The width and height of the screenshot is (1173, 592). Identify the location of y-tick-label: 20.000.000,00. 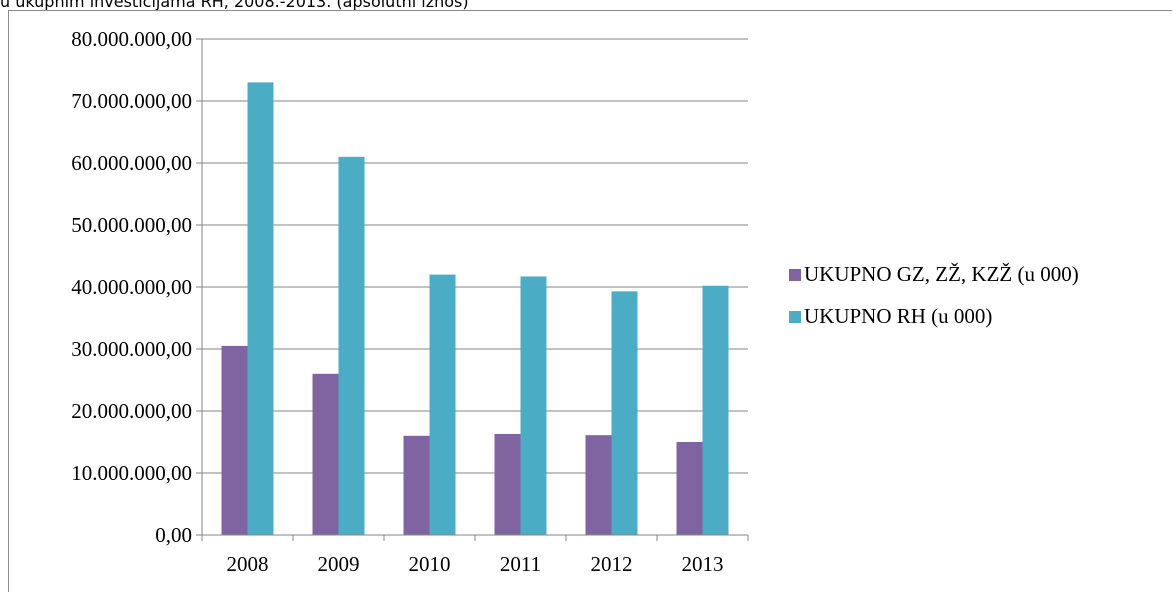
(131, 411).